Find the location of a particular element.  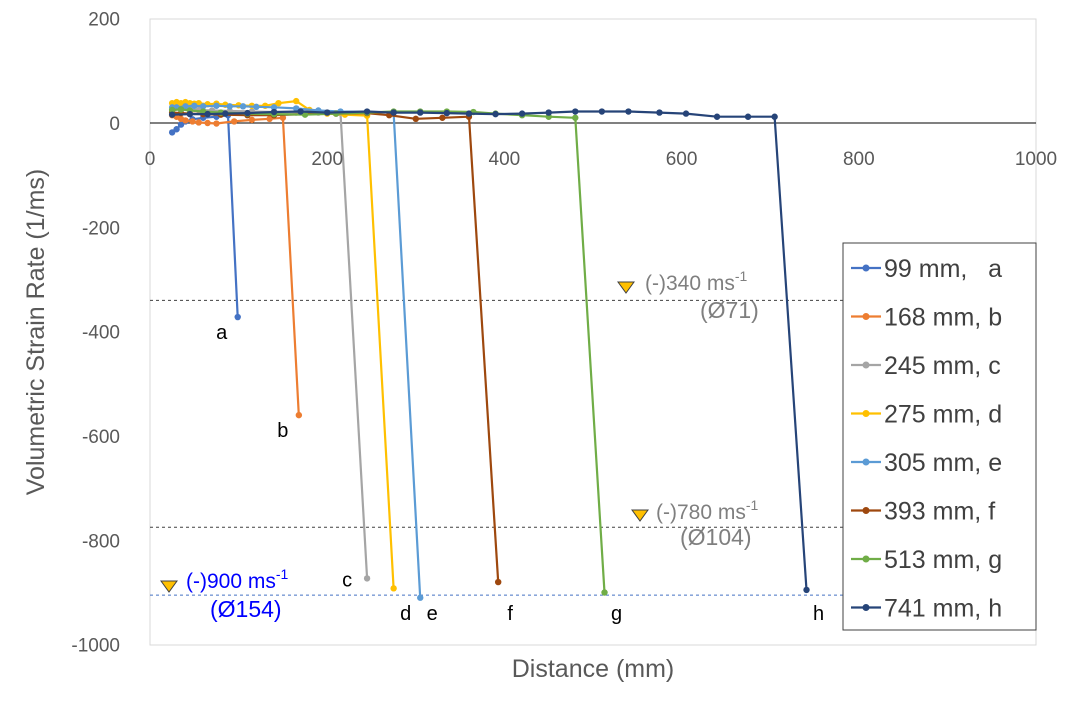

series-label-e: e is located at coordinates (432, 614).